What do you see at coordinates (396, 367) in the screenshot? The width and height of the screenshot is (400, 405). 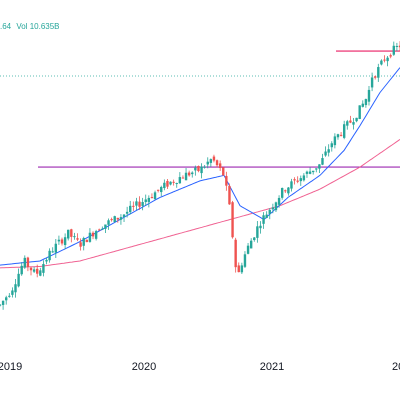 I see `x-tick-label: 202` at bounding box center [396, 367].